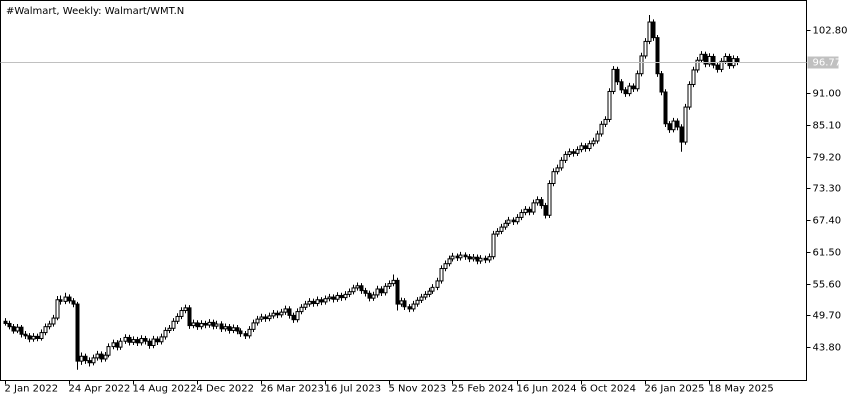 The image size is (850, 400). I want to click on x-tick-label: 4 Dec 2022, so click(226, 389).